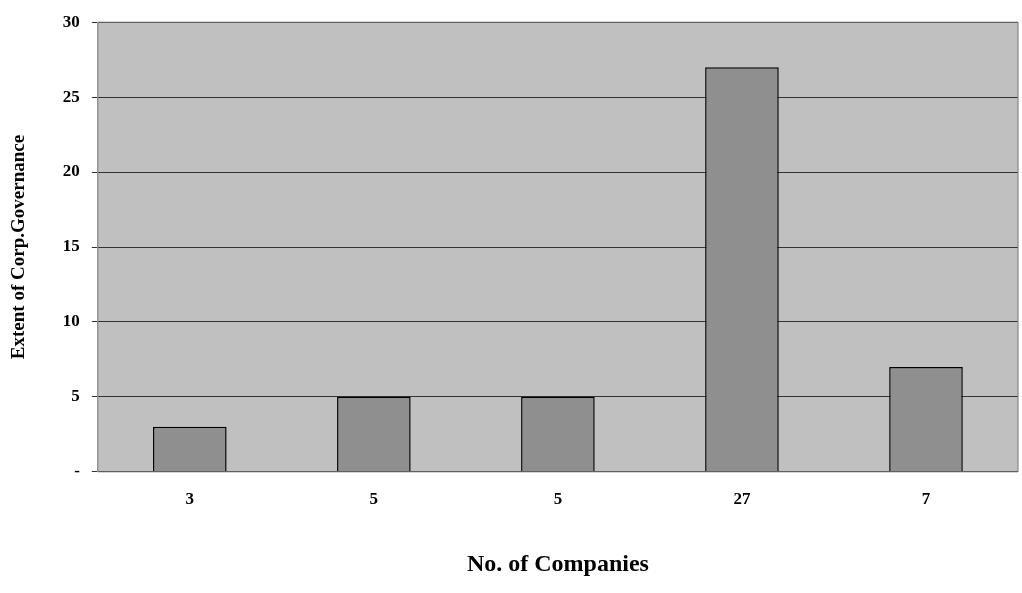 The height and width of the screenshot is (593, 1022). Describe the element at coordinates (77, 471) in the screenshot. I see `y-tick-label: -` at that location.